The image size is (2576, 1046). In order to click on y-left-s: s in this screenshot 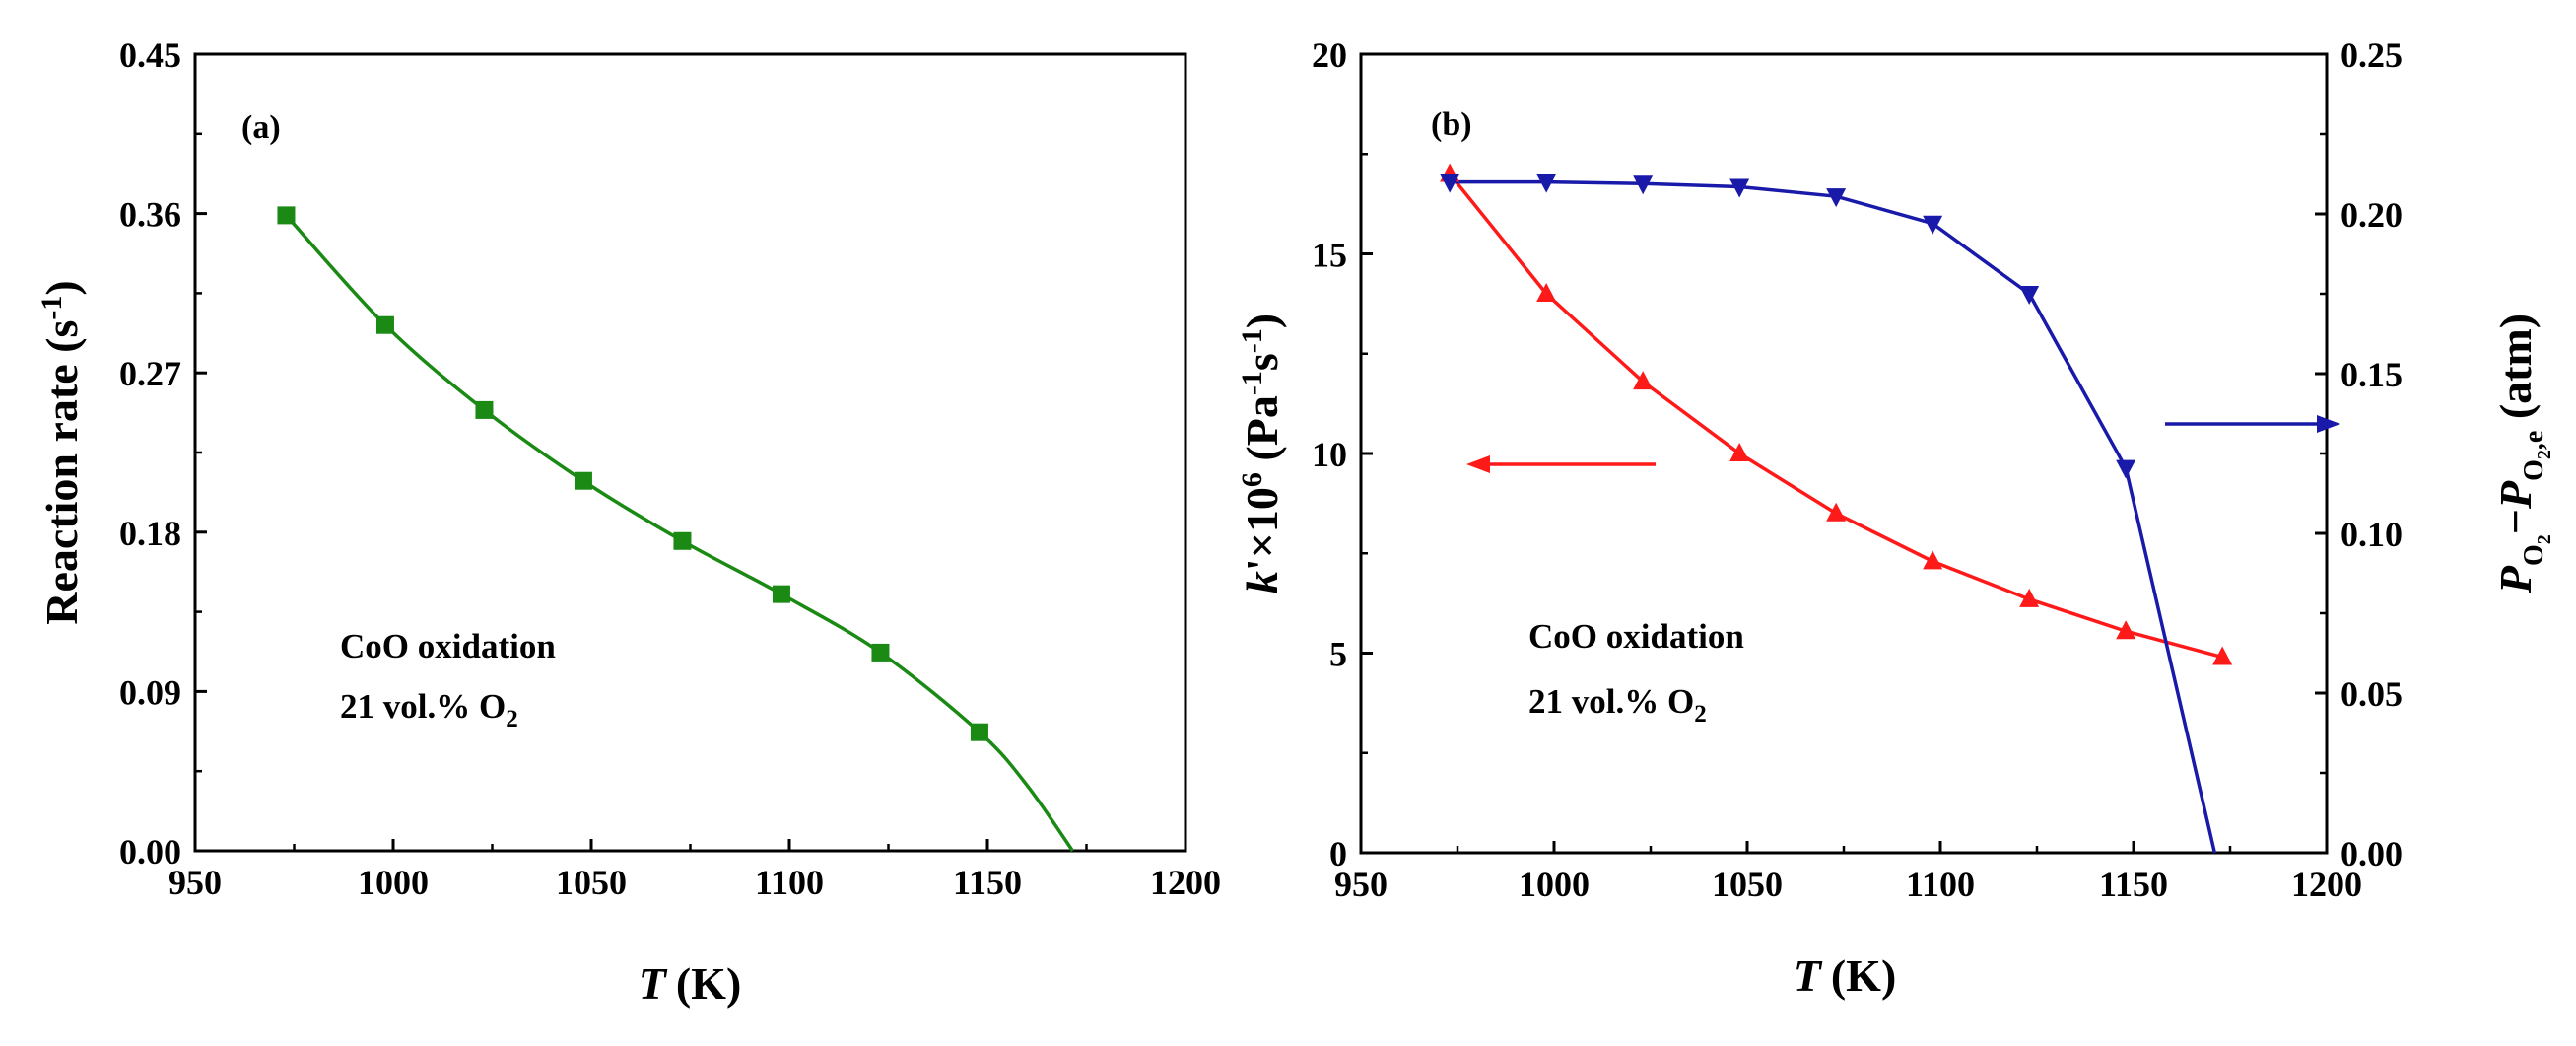, I will do `click(1262, 362)`.